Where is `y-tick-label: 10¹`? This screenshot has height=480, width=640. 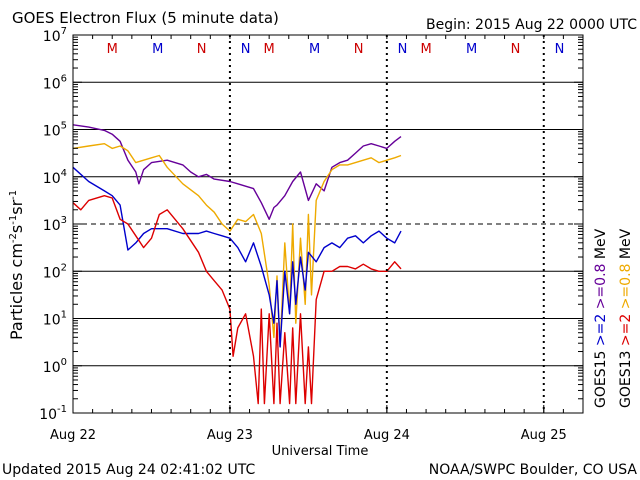
y-tick-label: 10¹ is located at coordinates (55, 319).